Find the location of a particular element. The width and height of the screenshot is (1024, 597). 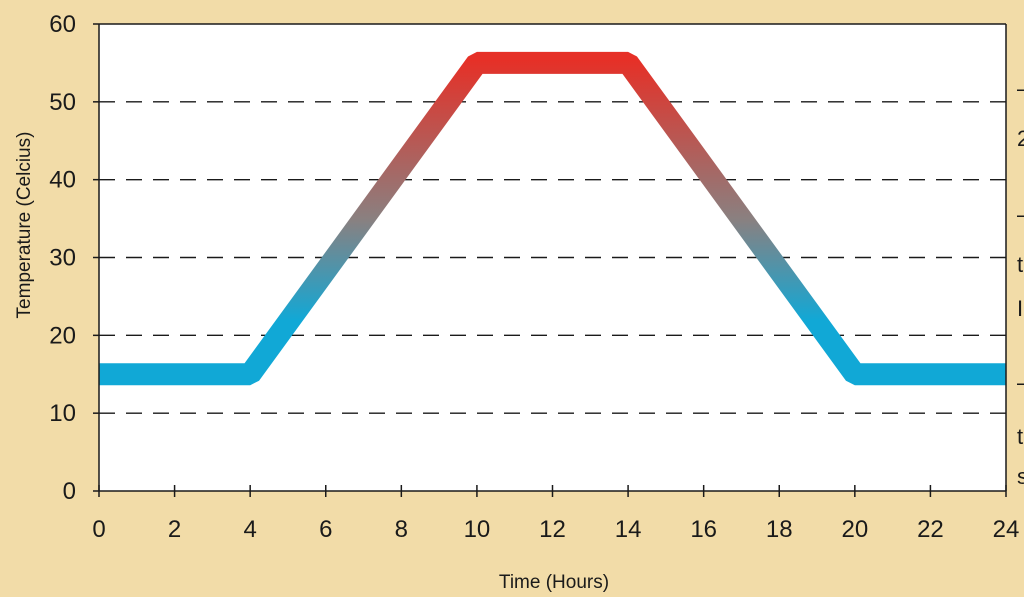

x-tick-label-0: 0 is located at coordinates (98, 529).